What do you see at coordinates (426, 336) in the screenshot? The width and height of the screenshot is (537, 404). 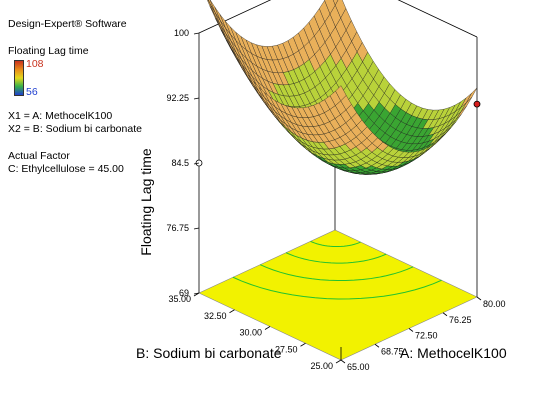 I see `a-tick-label: 72.50` at bounding box center [426, 336].